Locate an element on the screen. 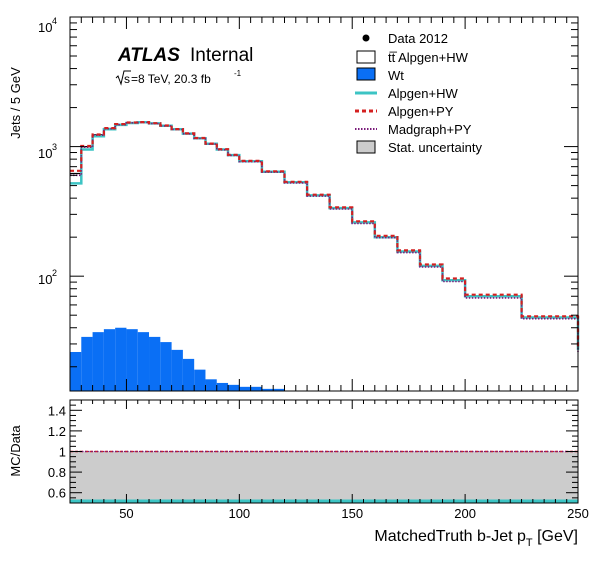 The width and height of the screenshot is (596, 572). legend-entry: tt̅ Alpgen+HW is located at coordinates (412, 57).